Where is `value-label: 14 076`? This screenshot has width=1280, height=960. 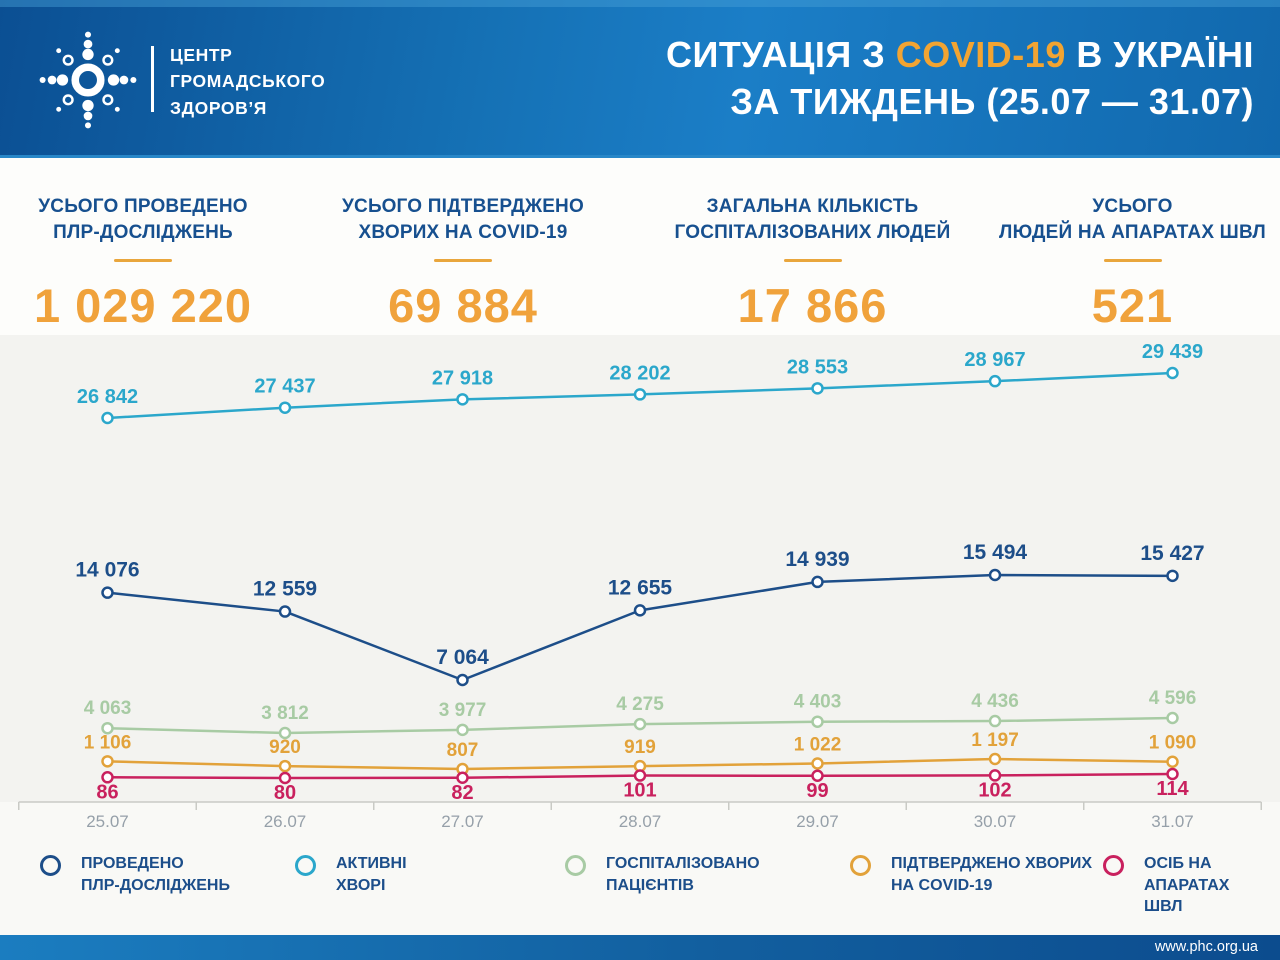 value-label: 14 076 is located at coordinates (107, 570).